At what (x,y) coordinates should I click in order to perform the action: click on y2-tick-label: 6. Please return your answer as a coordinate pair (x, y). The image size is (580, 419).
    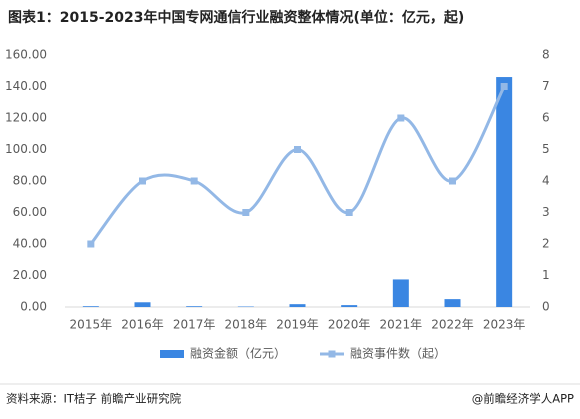
    Looking at the image, I should click on (546, 118).